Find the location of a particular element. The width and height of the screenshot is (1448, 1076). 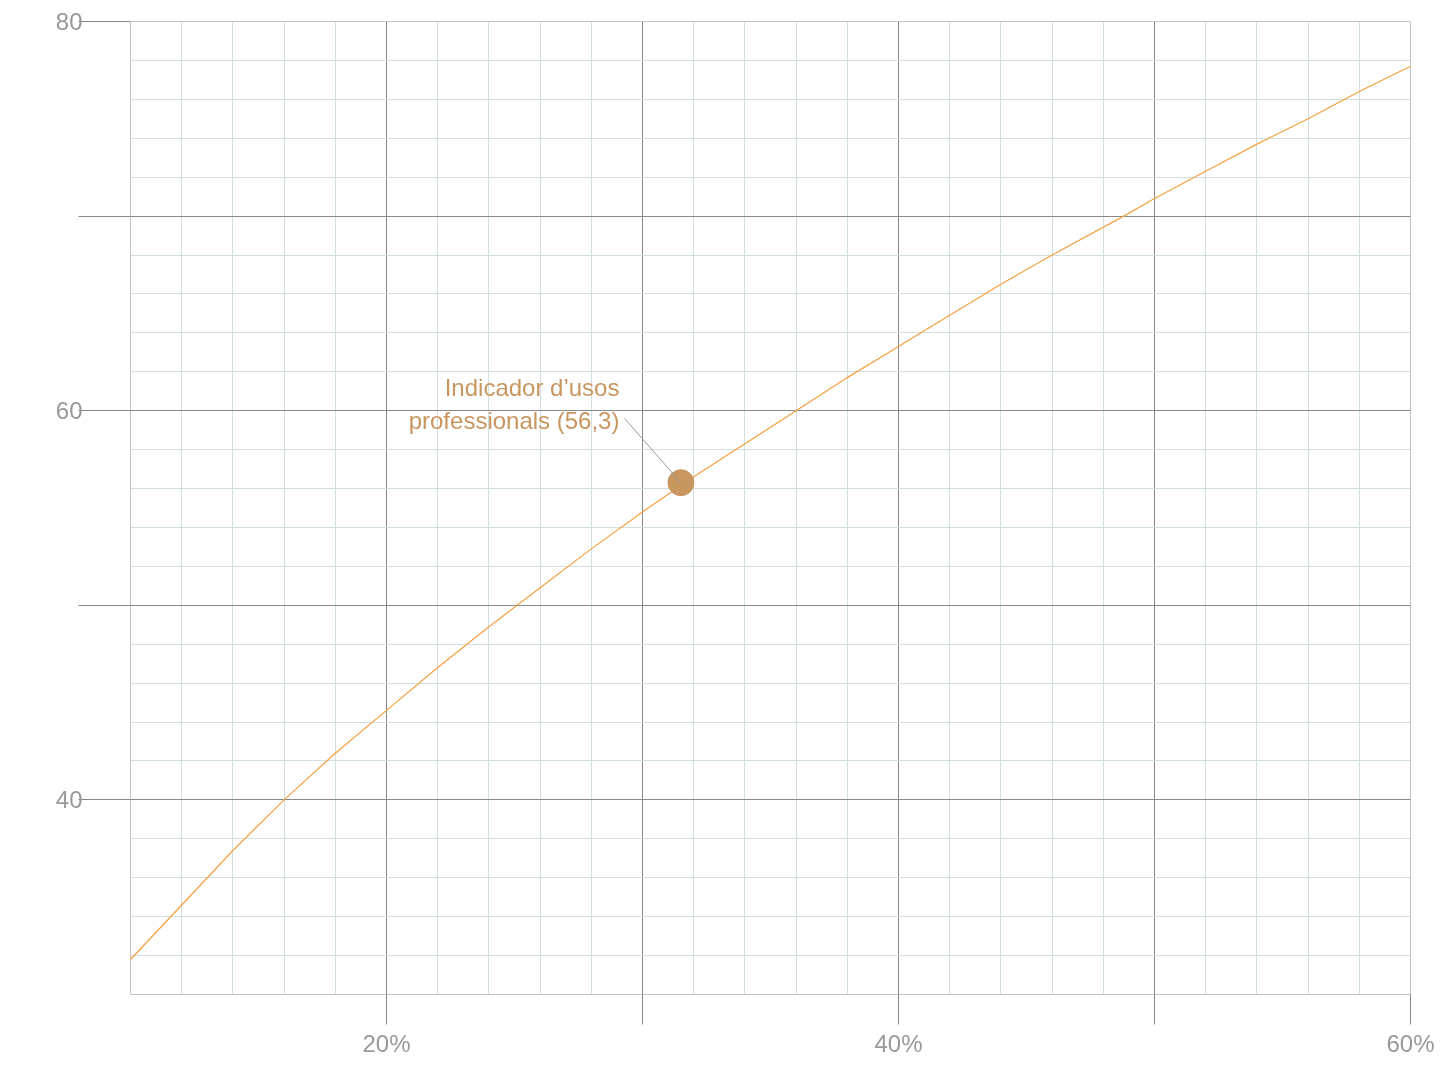

x-tick-label: 20% is located at coordinates (386, 1043).